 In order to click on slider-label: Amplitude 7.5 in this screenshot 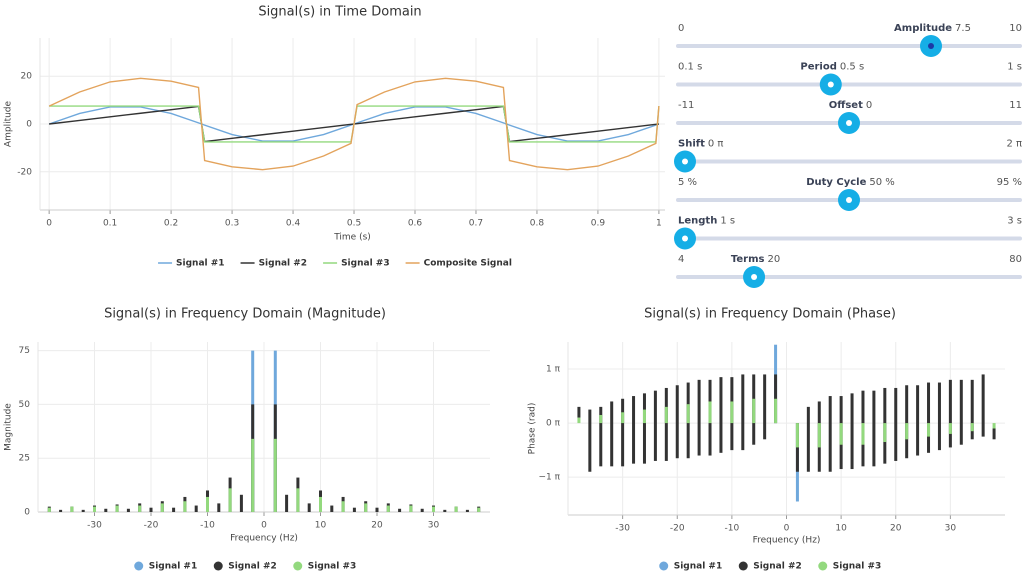, I will do `click(932, 28)`.